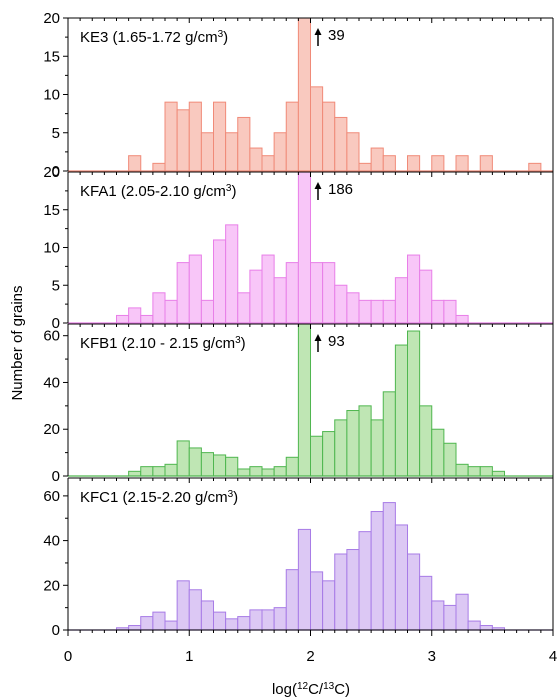 The image size is (559, 700). I want to click on x-axis-title-sup-1: 12, so click(303, 686).